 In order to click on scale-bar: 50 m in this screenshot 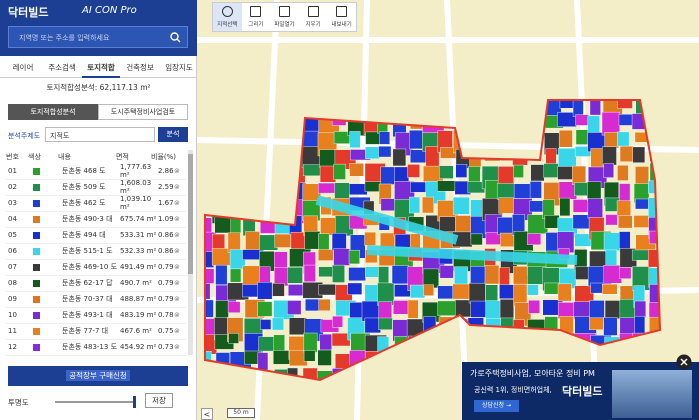, I will do `click(241, 413)`.